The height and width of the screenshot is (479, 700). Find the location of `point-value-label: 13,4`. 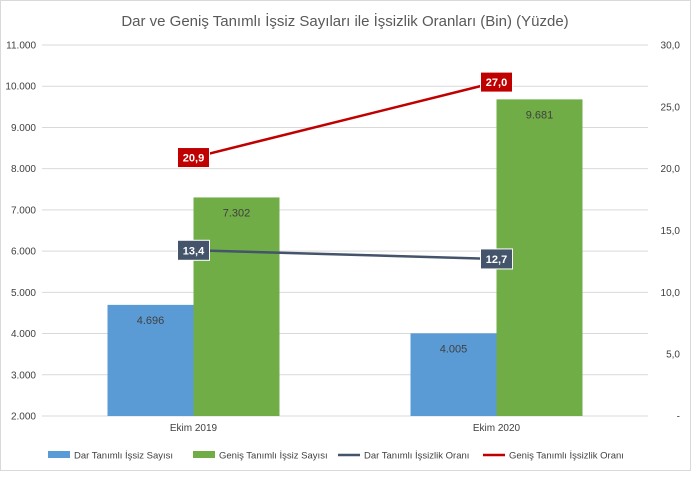

point-value-label: 13,4 is located at coordinates (194, 251).